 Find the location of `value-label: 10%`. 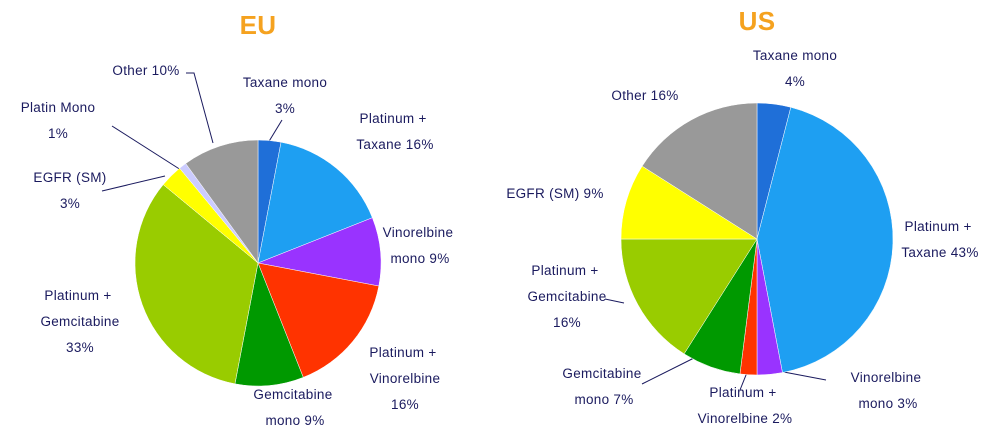

value-label: 10% is located at coordinates (166, 70).